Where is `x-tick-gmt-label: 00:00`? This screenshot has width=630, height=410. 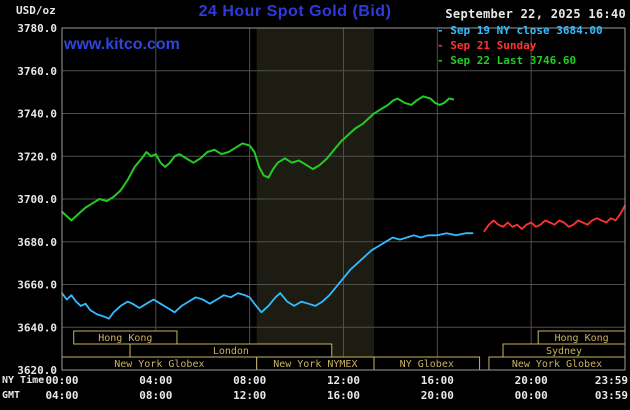
x-tick-gmt-label: 00:00 is located at coordinates (531, 395).